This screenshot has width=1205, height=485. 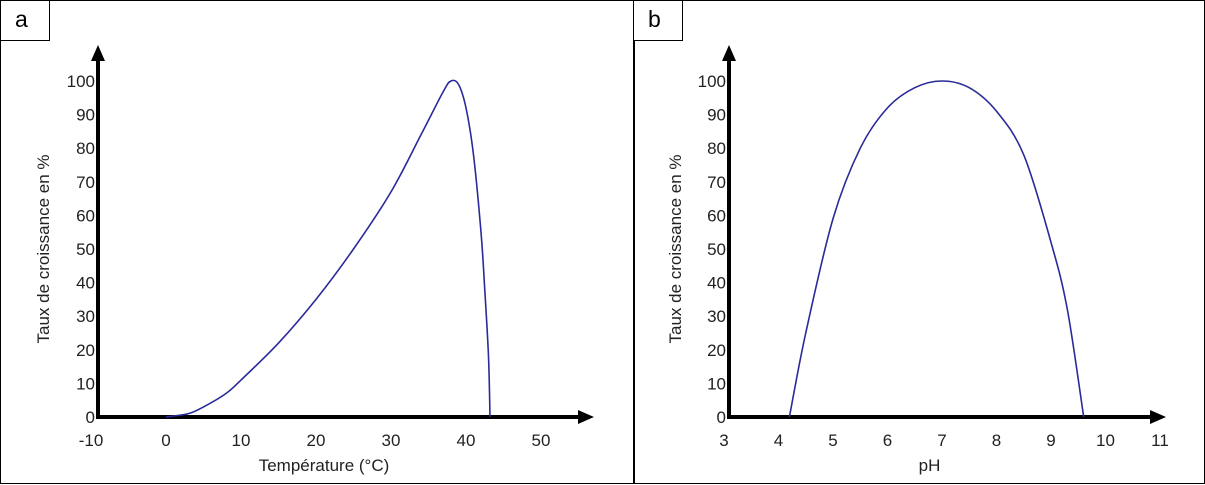 I want to click on x-tick-label: 20, so click(x=316, y=440).